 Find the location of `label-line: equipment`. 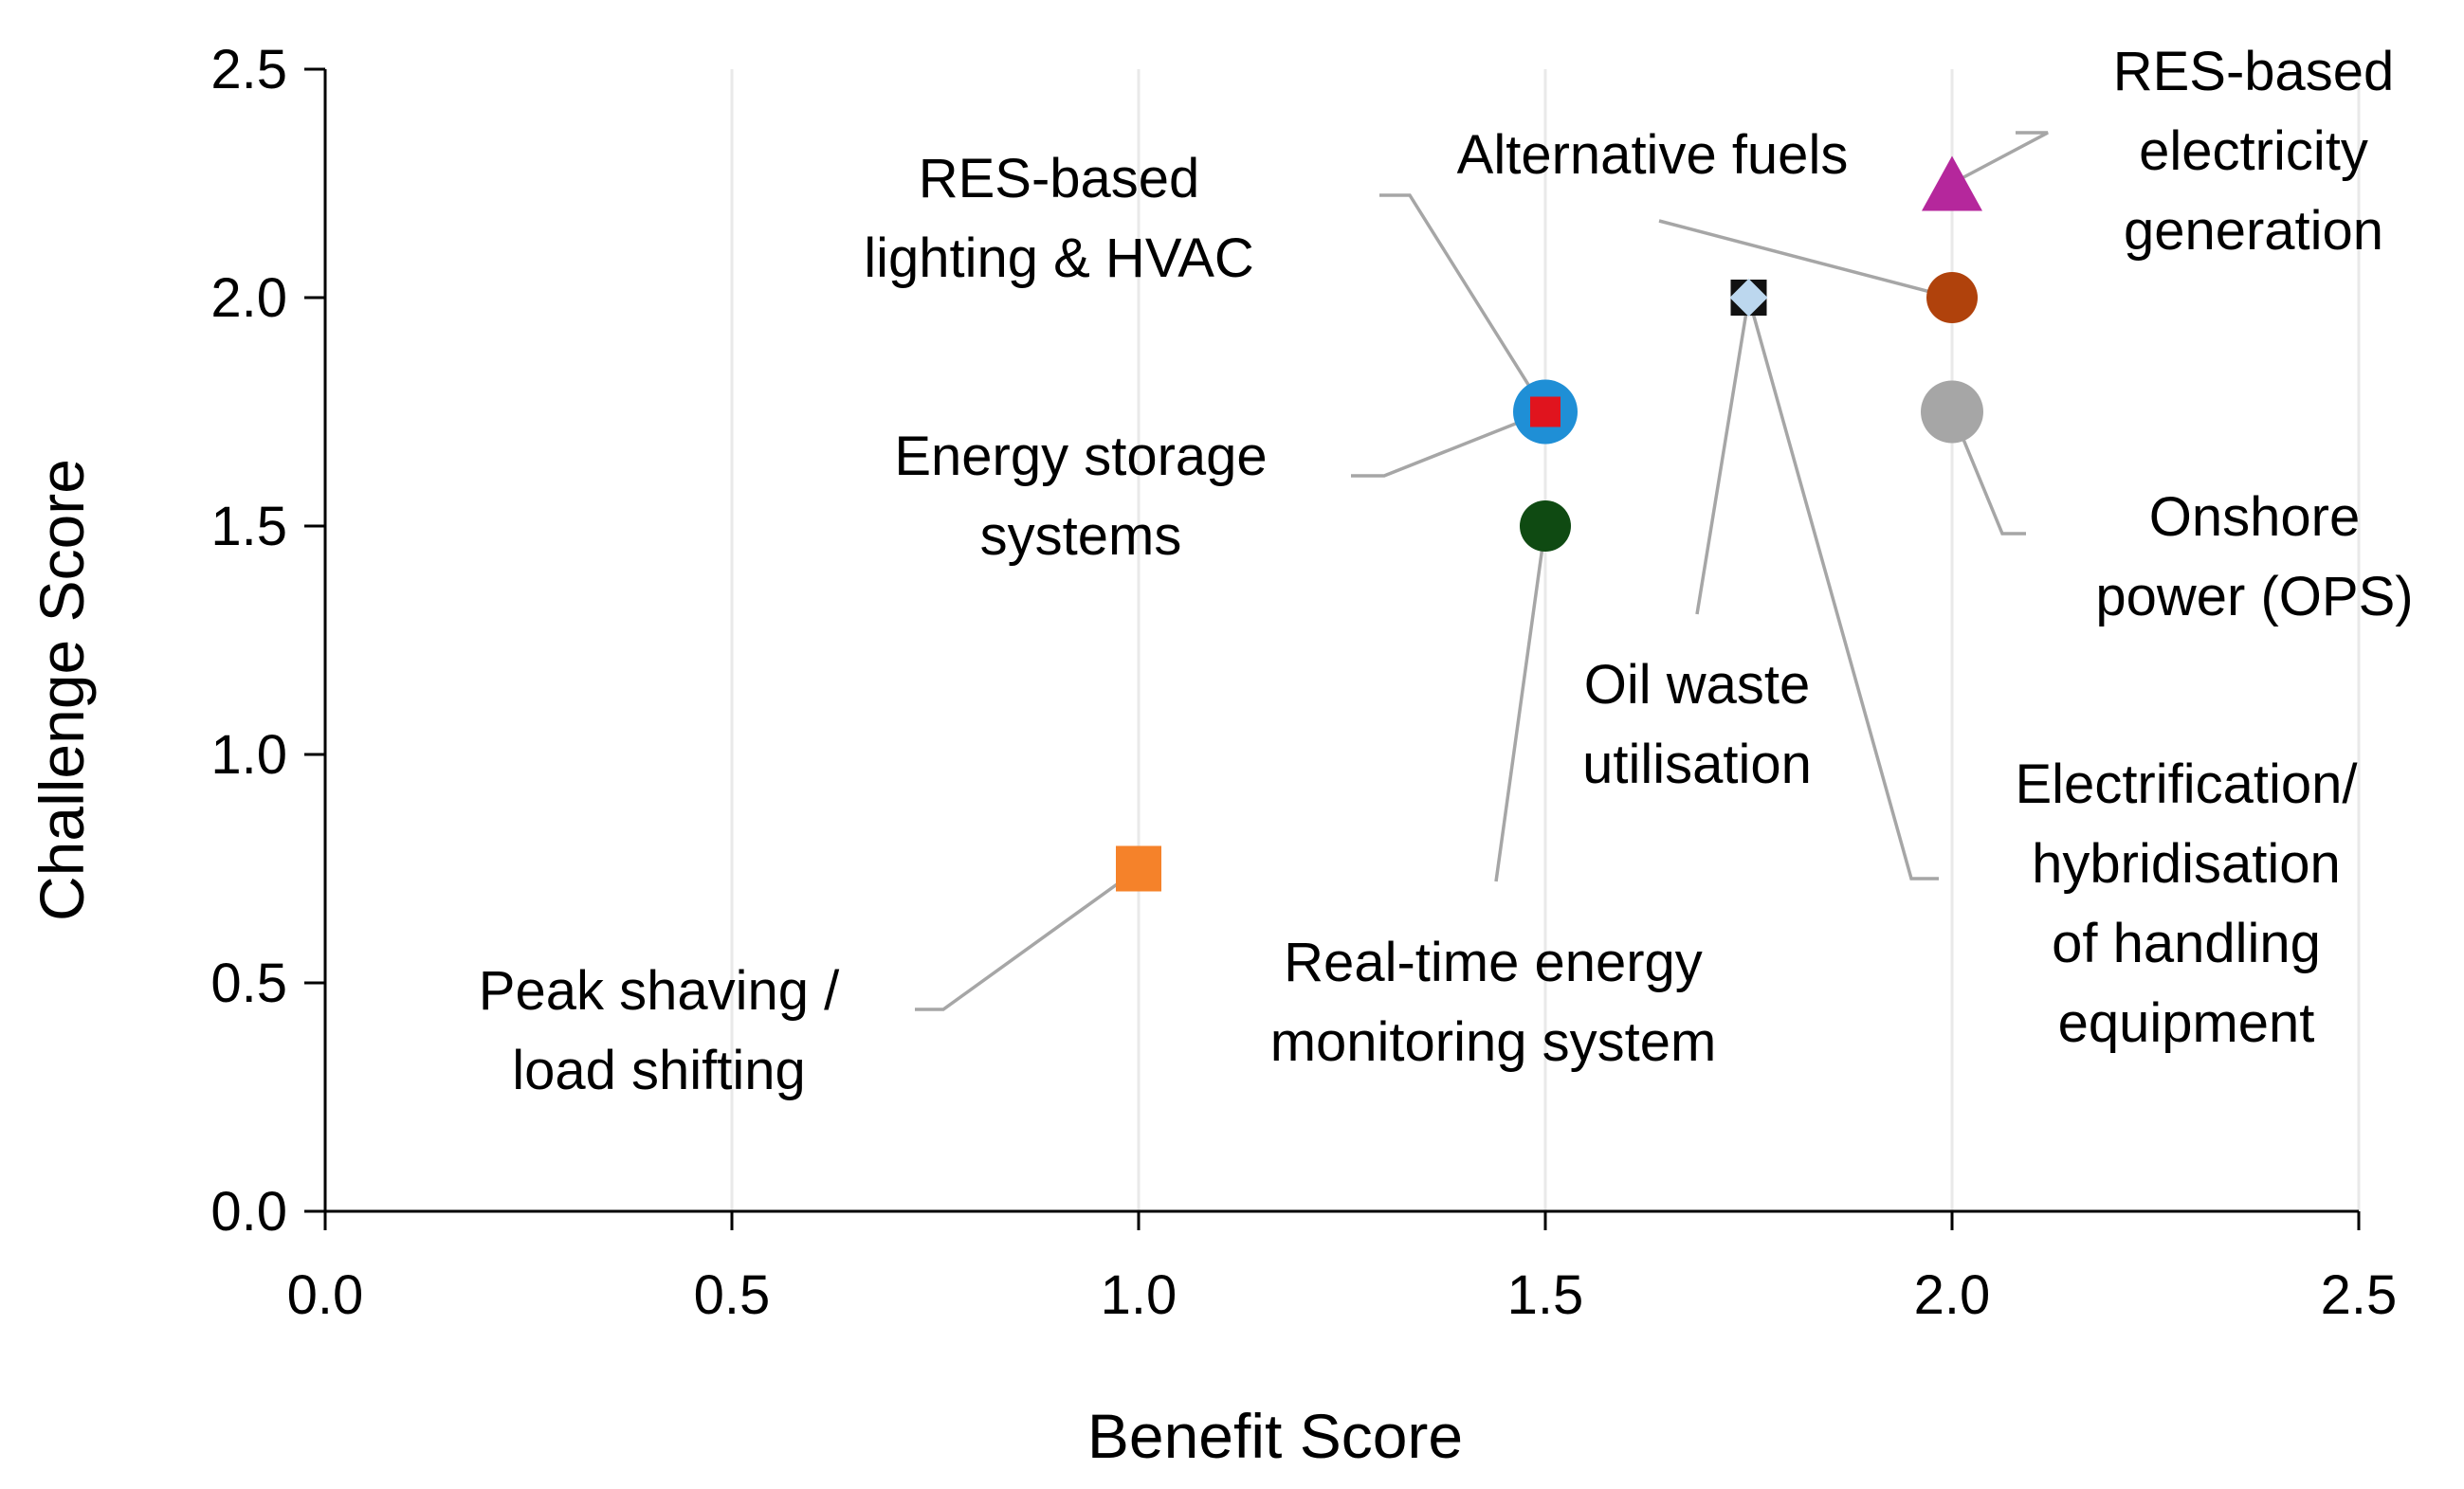

label-line: equipment is located at coordinates (2186, 1023).